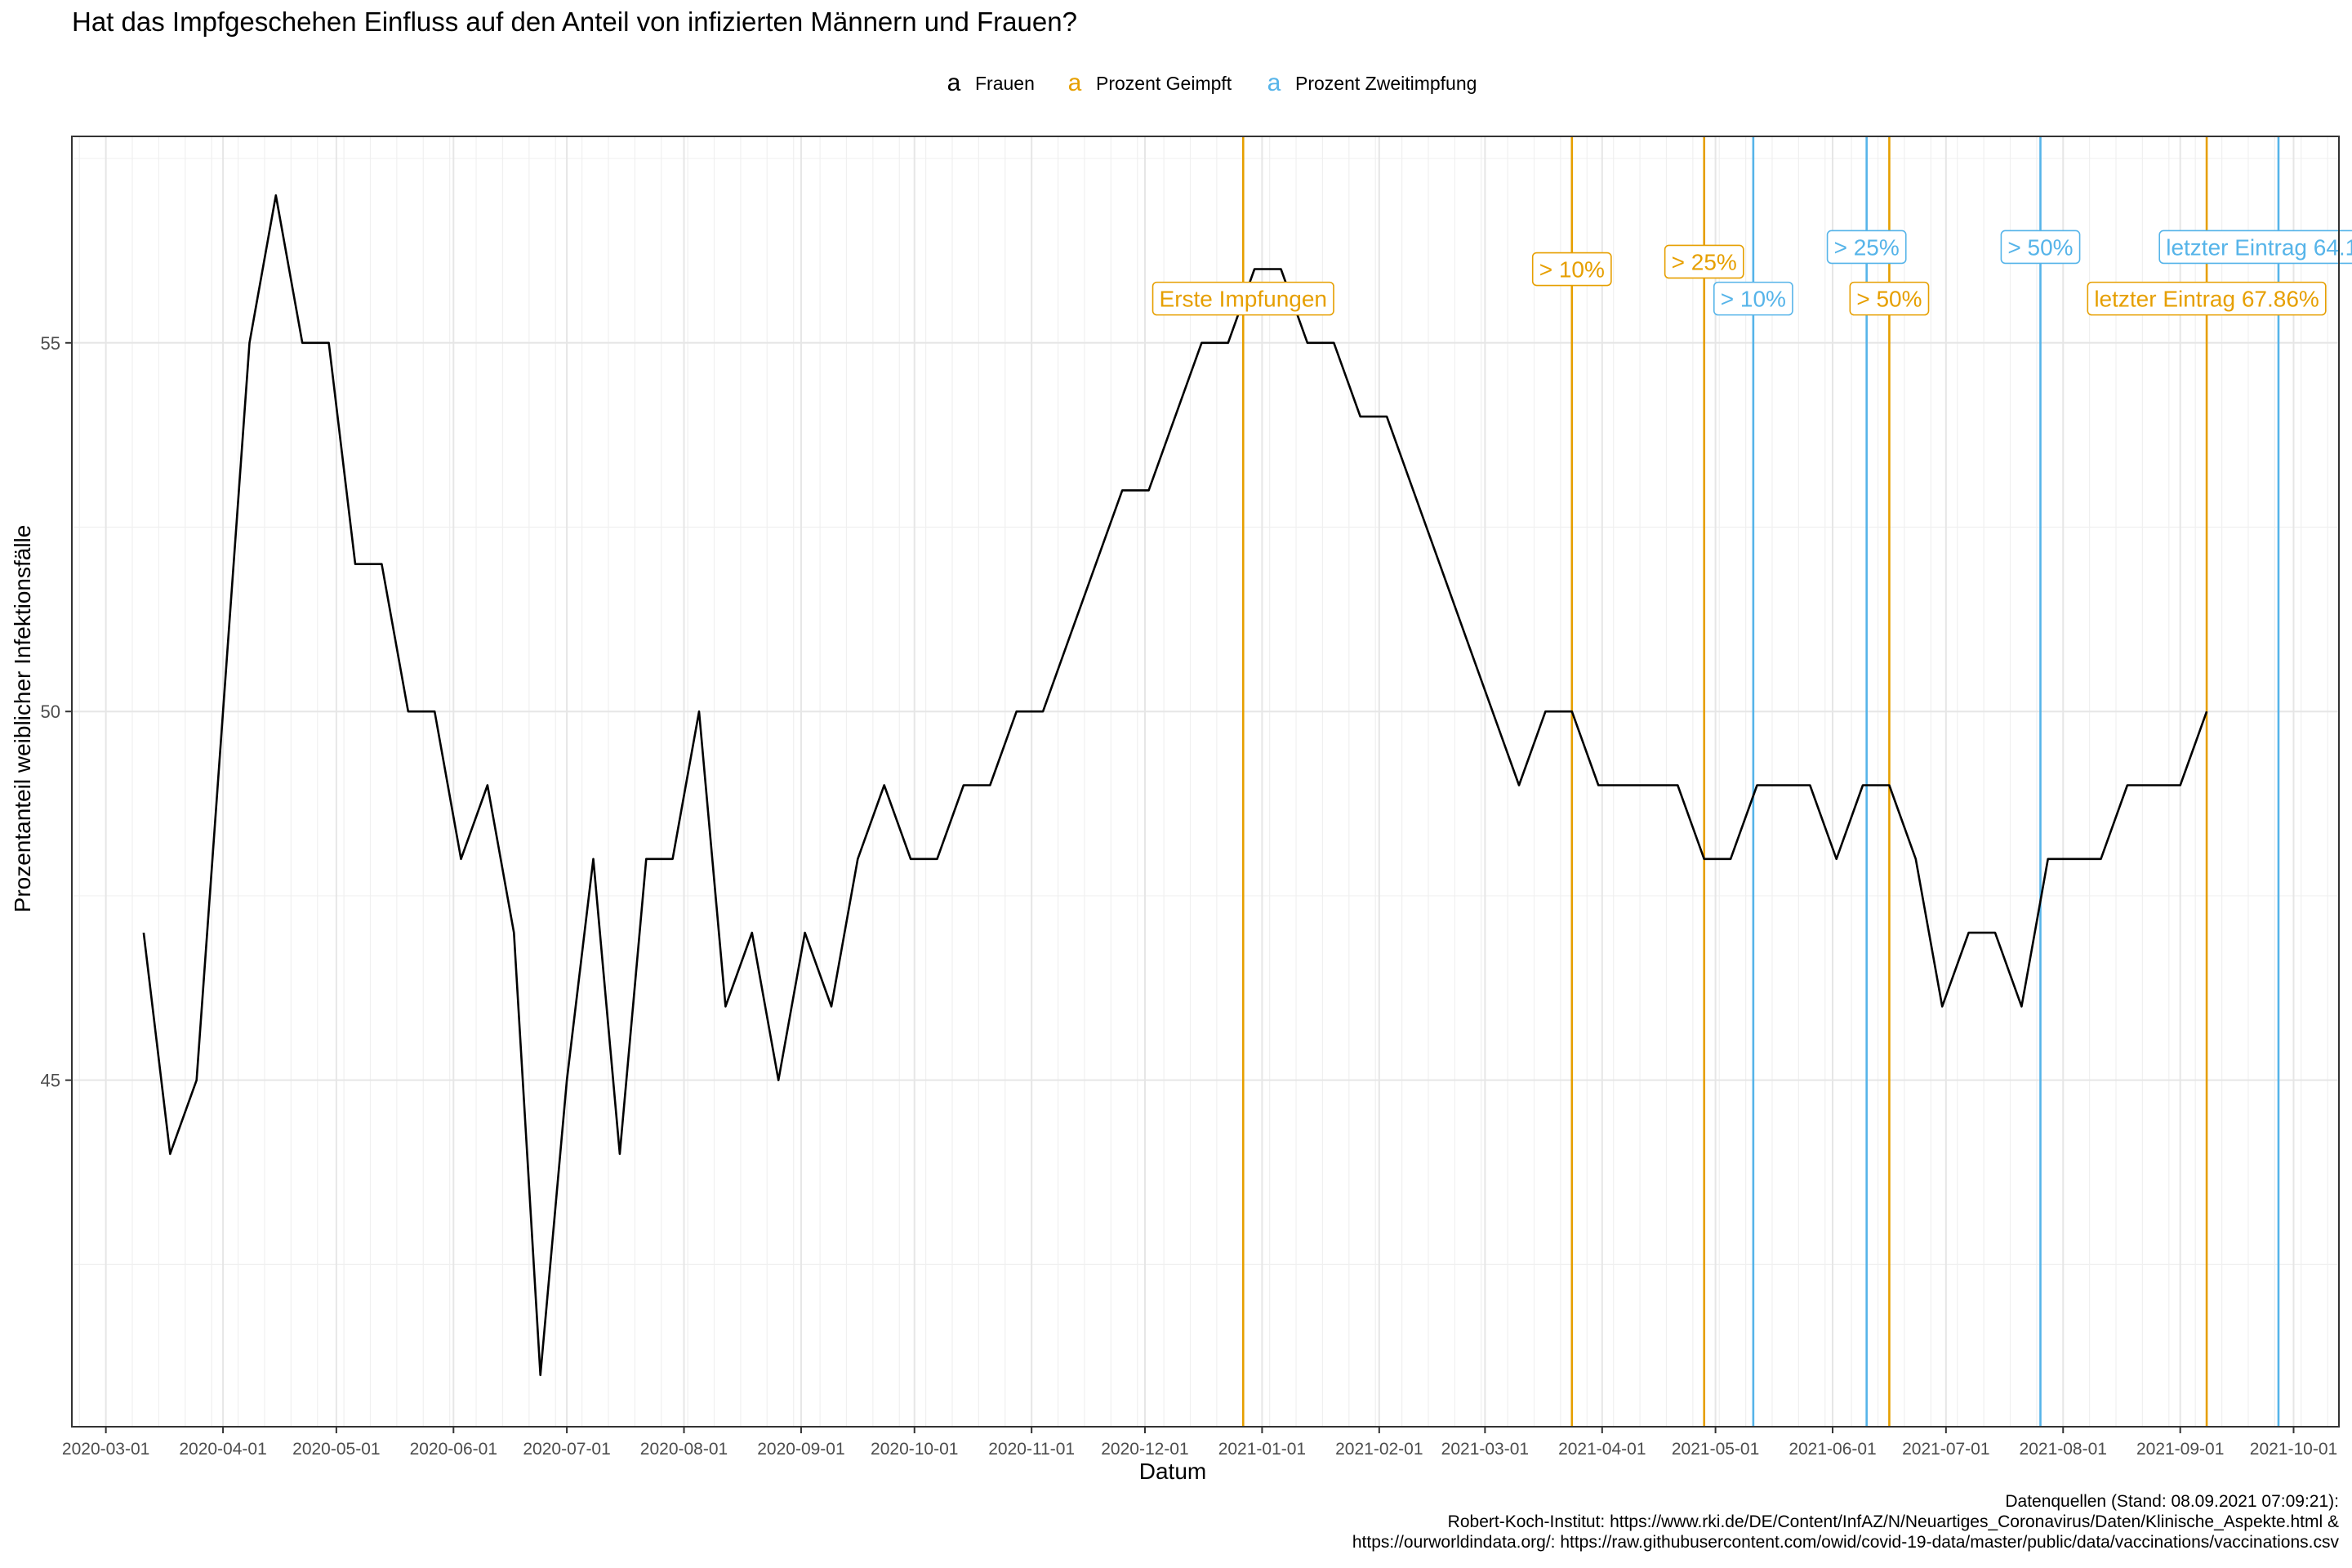 The height and width of the screenshot is (1568, 2352). Describe the element at coordinates (1031, 1449) in the screenshot. I see `x-tick-label: 2020-11-01` at that location.